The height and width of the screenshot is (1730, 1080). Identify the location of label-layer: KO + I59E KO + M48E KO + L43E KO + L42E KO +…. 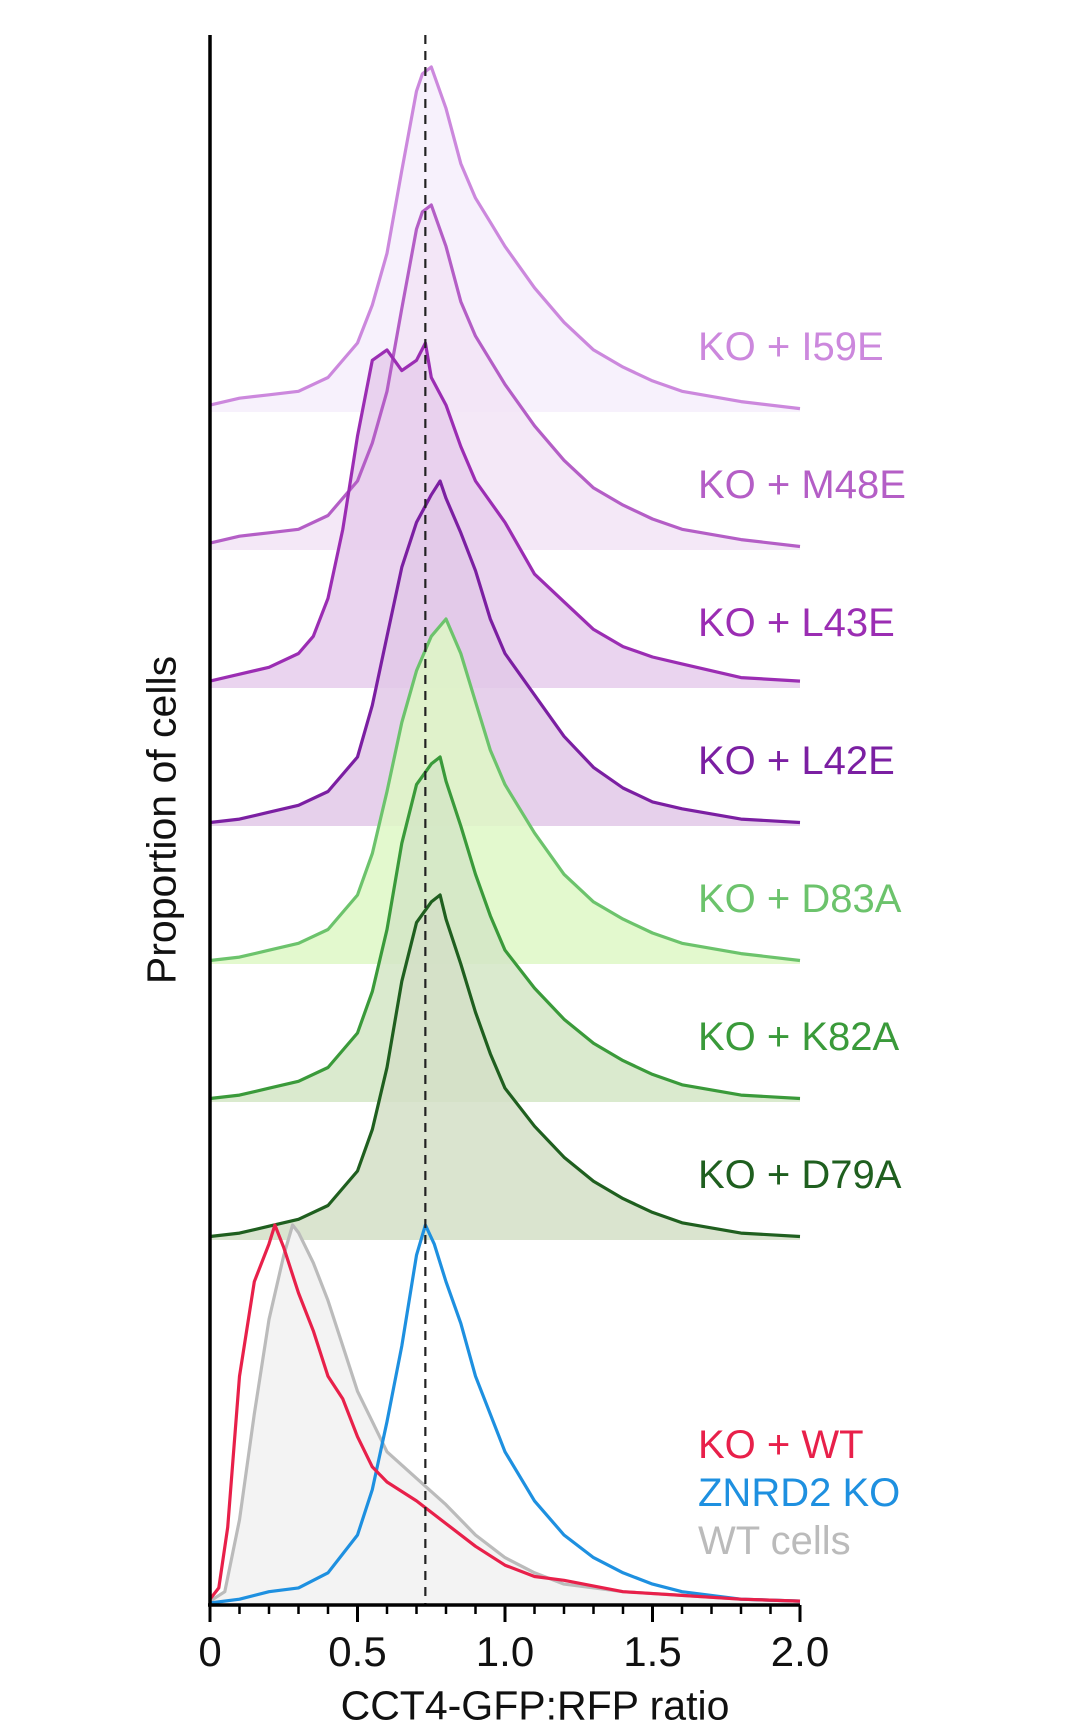
(802, 944).